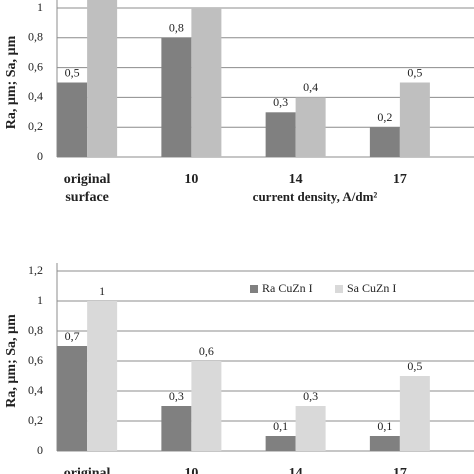 The image size is (474, 474). What do you see at coordinates (102, 291) in the screenshot?
I see `value-label: 1` at bounding box center [102, 291].